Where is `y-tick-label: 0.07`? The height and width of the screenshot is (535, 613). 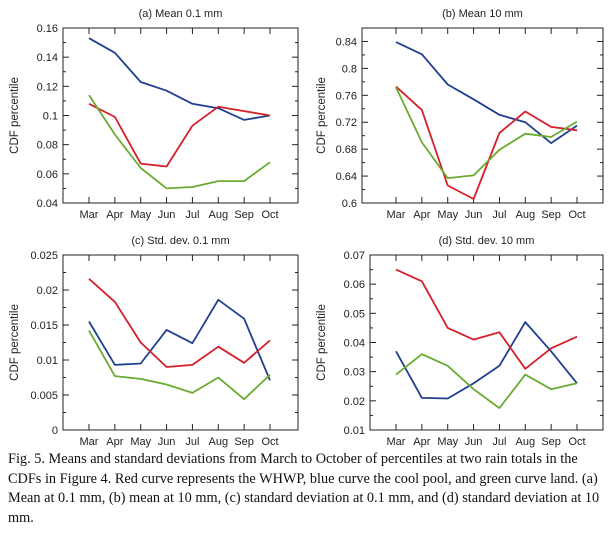
y-tick-label: 0.07 is located at coordinates (354, 256).